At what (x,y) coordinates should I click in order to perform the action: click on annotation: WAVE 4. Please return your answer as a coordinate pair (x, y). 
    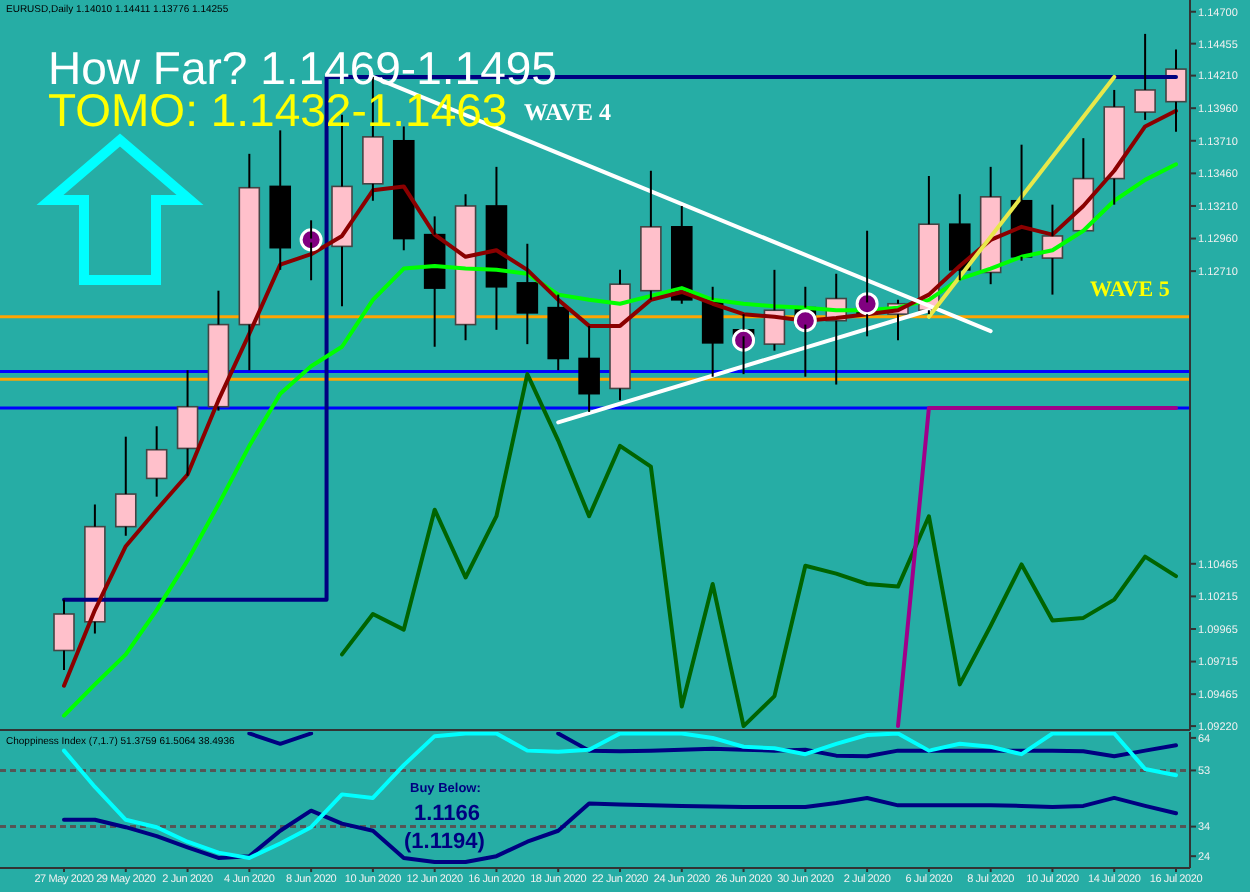
    Looking at the image, I should click on (567, 112).